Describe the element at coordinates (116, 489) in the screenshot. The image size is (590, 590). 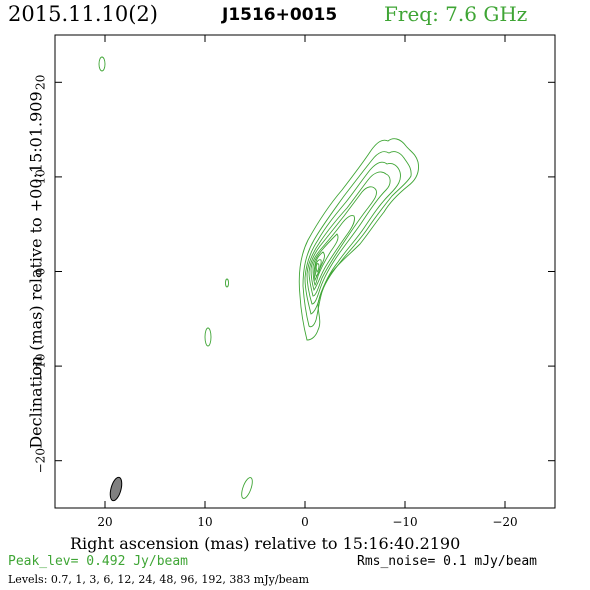
I see `beam-ellipse` at that location.